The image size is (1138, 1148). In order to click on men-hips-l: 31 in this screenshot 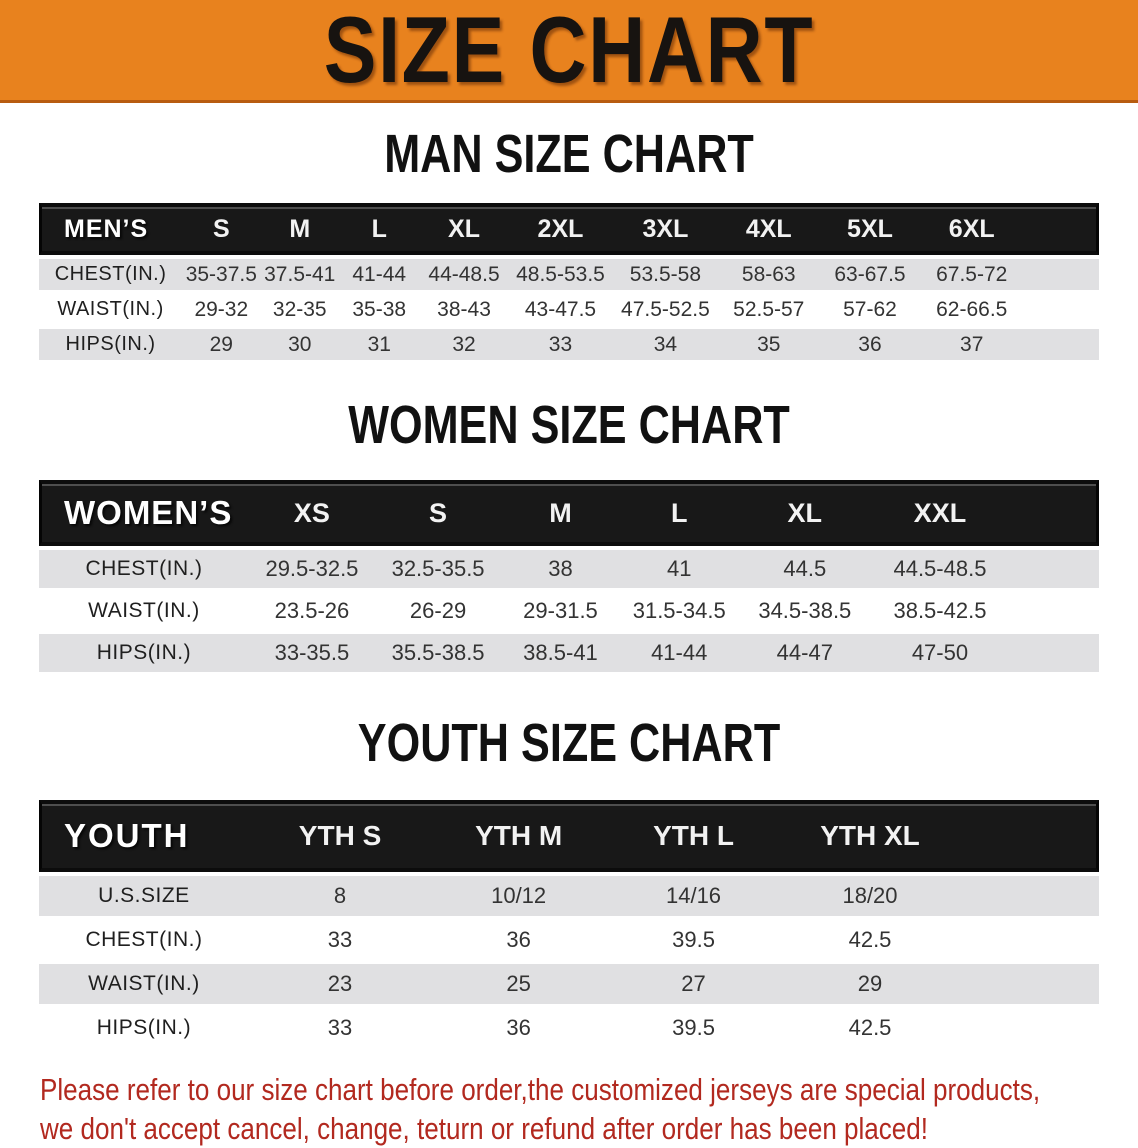, I will do `click(379, 344)`.